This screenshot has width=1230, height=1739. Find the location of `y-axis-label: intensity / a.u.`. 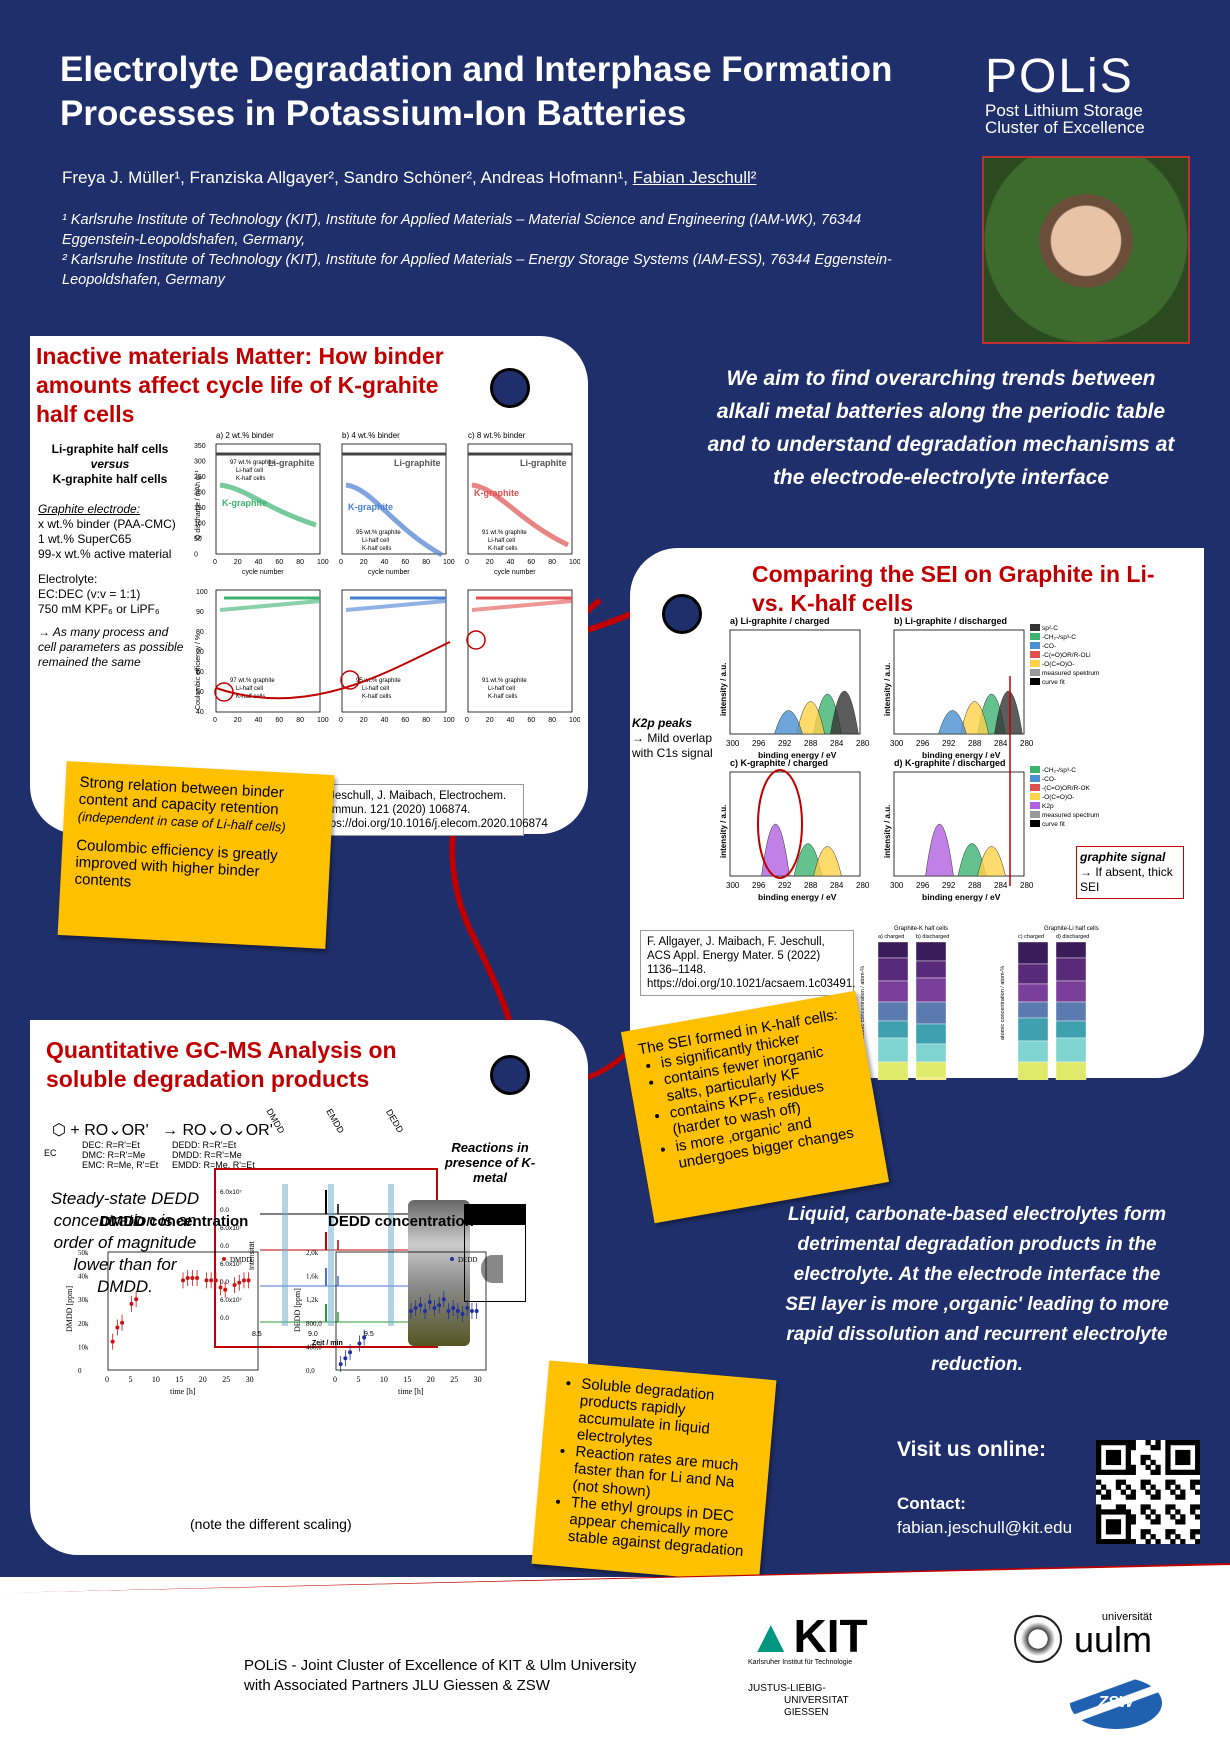

y-axis-label: intensity / a.u. is located at coordinates (724, 831).